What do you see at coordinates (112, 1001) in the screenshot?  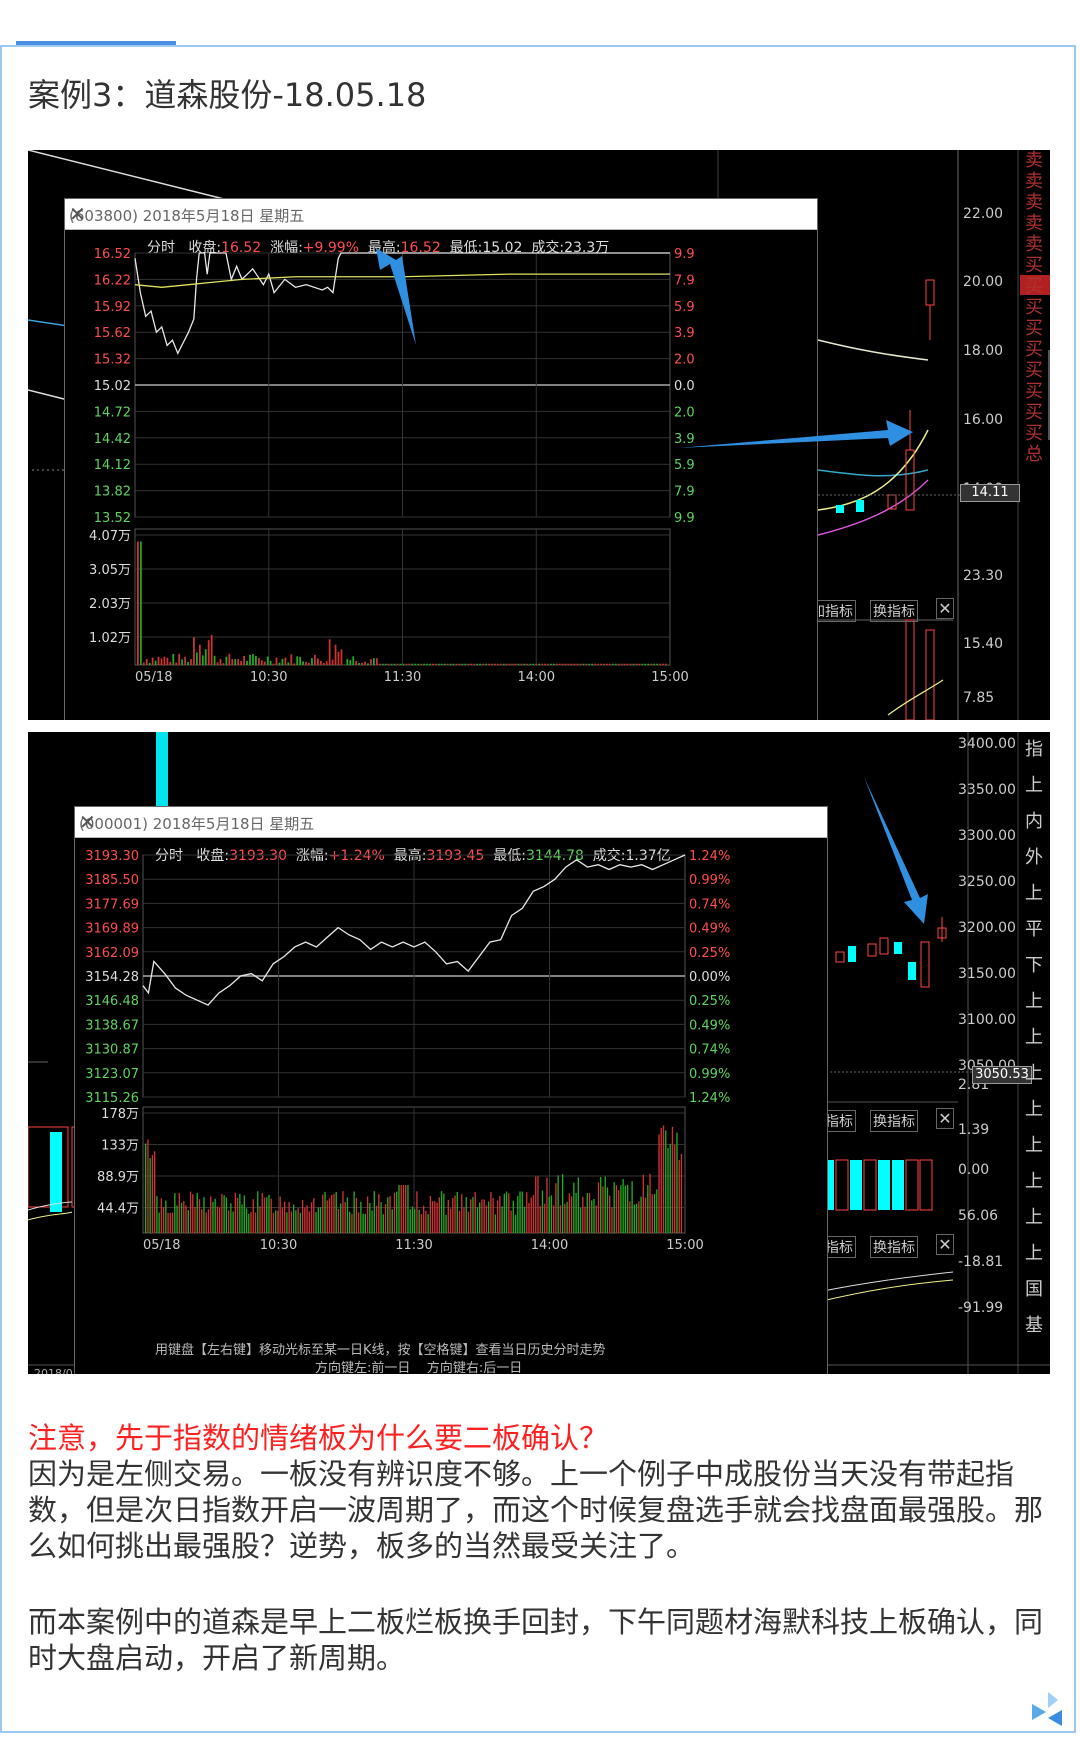 I see `price-tick-label: 3146.48` at bounding box center [112, 1001].